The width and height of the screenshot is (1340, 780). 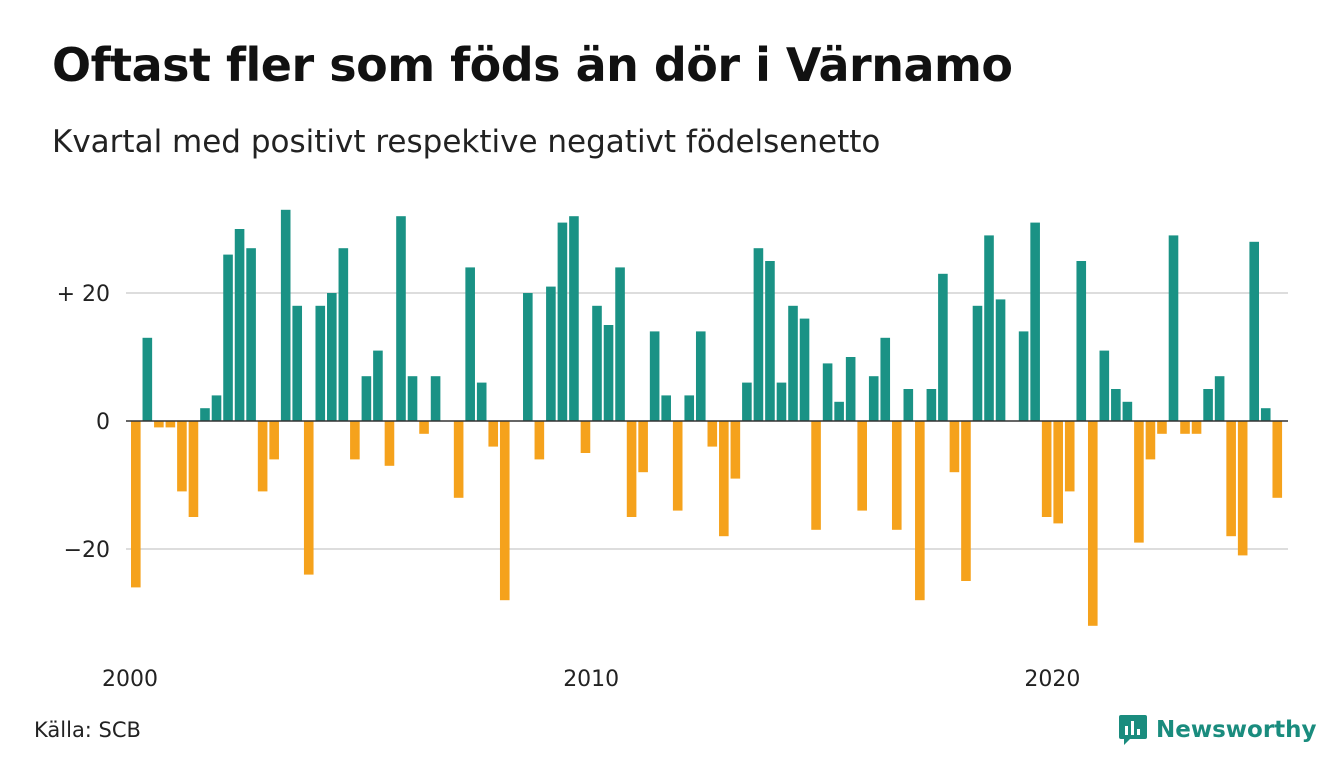 What do you see at coordinates (1133, 730) in the screenshot?
I see `newsworthy-logo-icon` at bounding box center [1133, 730].